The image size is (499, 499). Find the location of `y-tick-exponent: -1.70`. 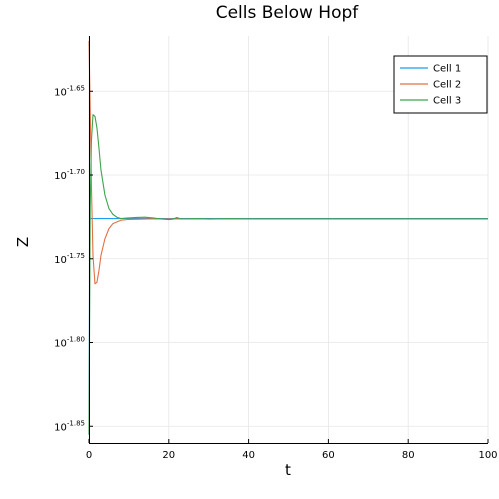

y-tick-exponent: -1.70 is located at coordinates (76, 172).